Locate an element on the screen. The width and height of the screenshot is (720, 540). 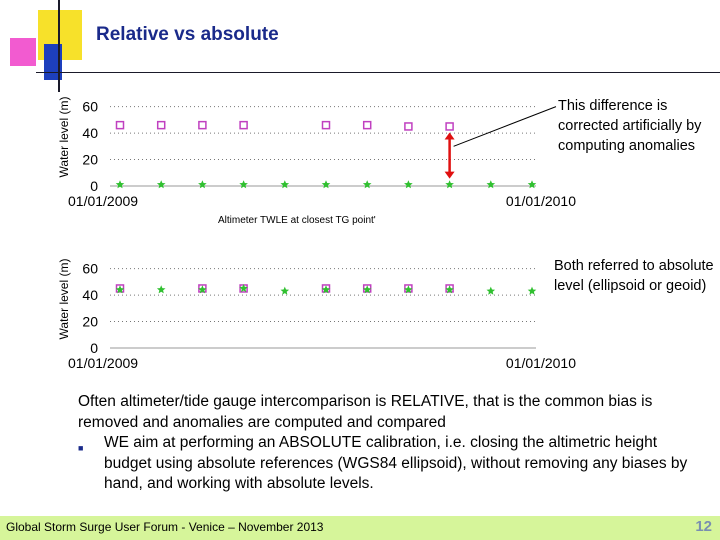
slide-title: Relative vs absolute is located at coordinates (187, 34).